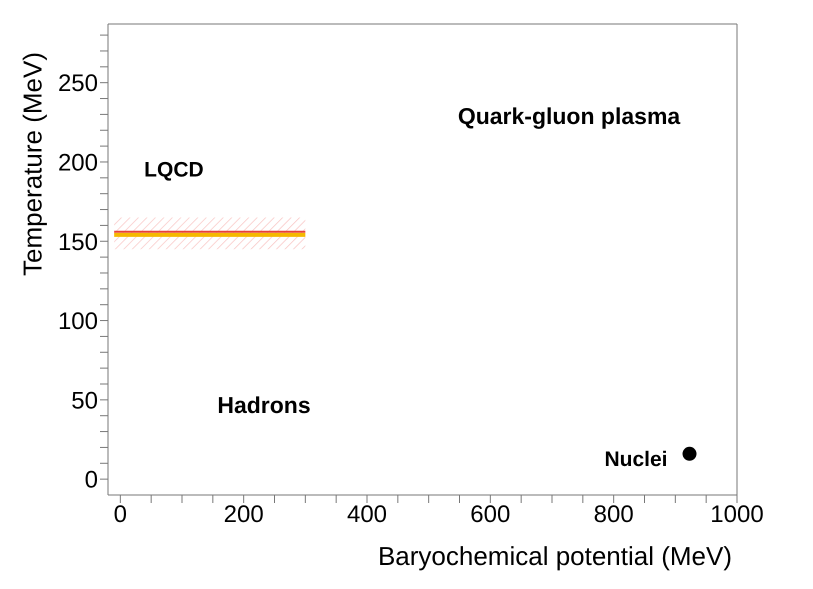 This screenshot has width=813, height=589. What do you see at coordinates (614, 514) in the screenshot?
I see `x-tick-label: 800` at bounding box center [614, 514].